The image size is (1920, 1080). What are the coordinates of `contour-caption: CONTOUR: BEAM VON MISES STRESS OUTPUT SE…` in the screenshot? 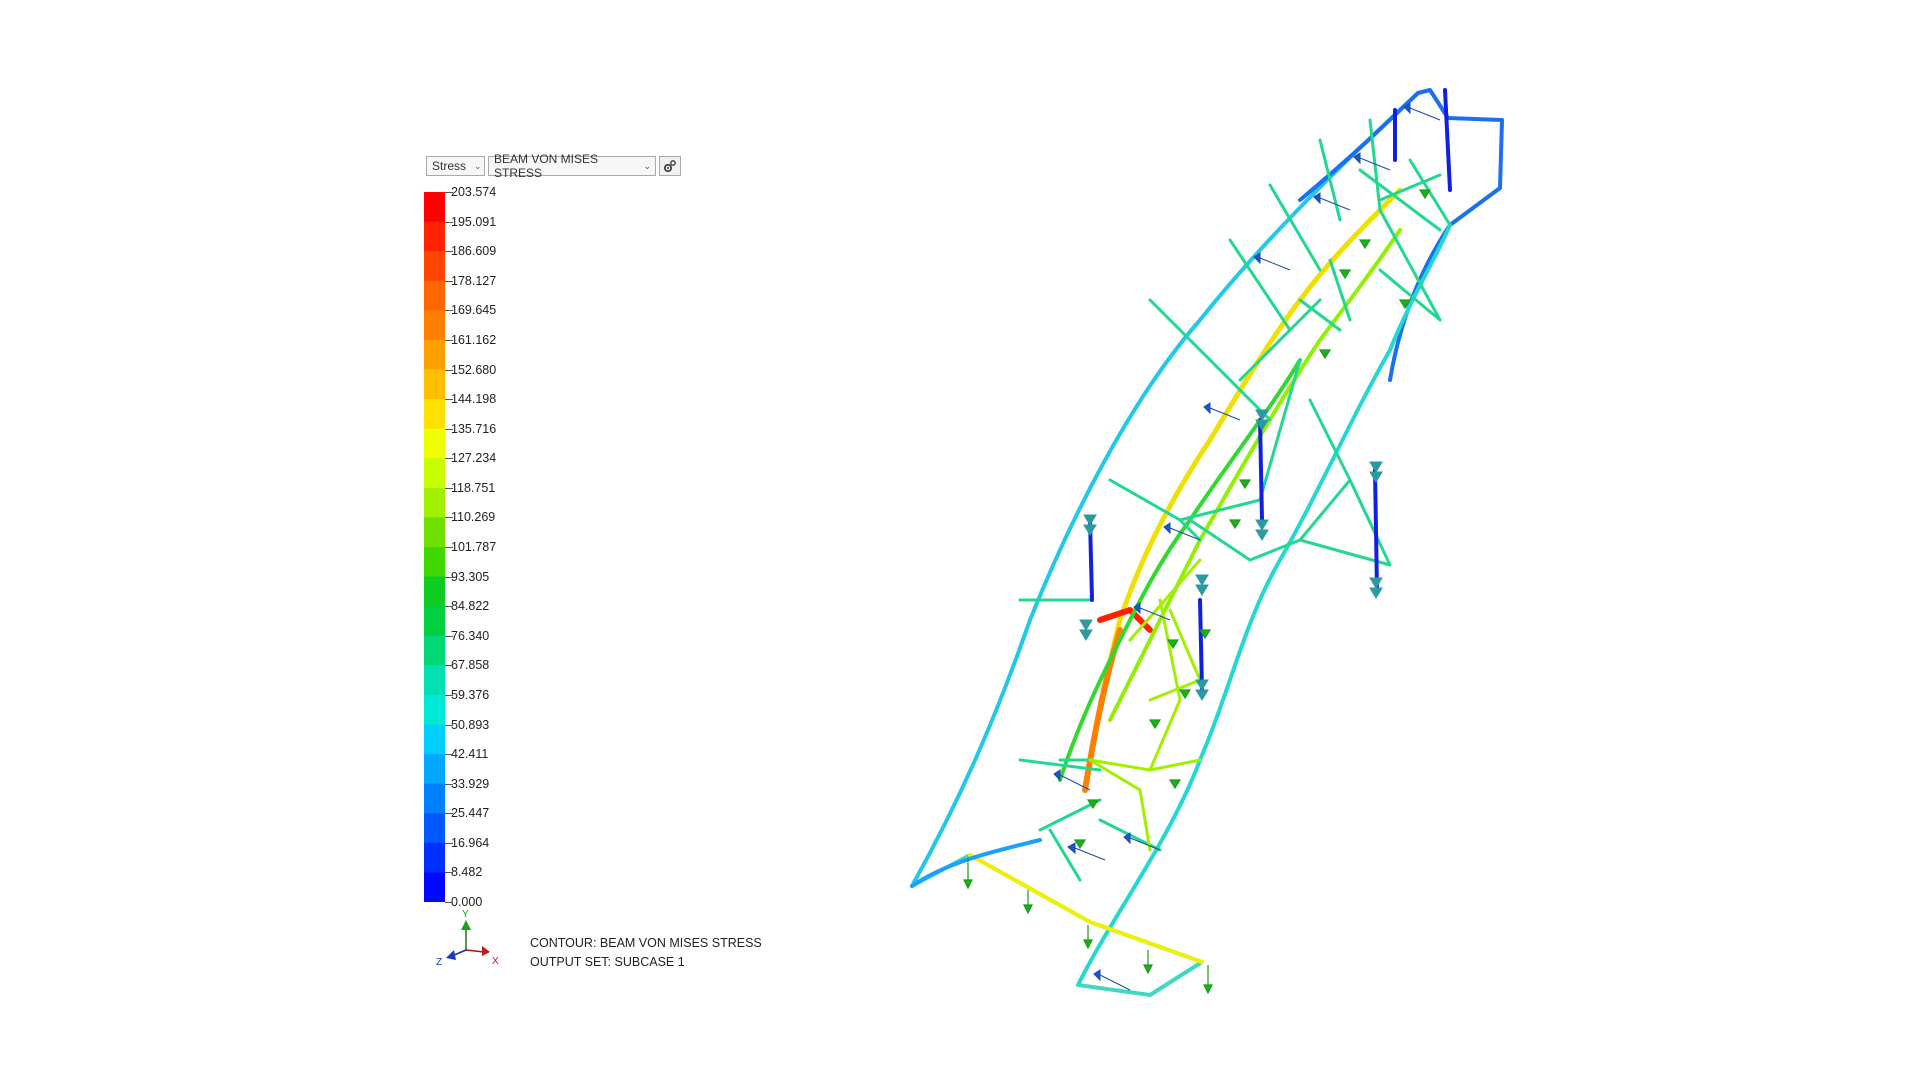 It's located at (646, 953).